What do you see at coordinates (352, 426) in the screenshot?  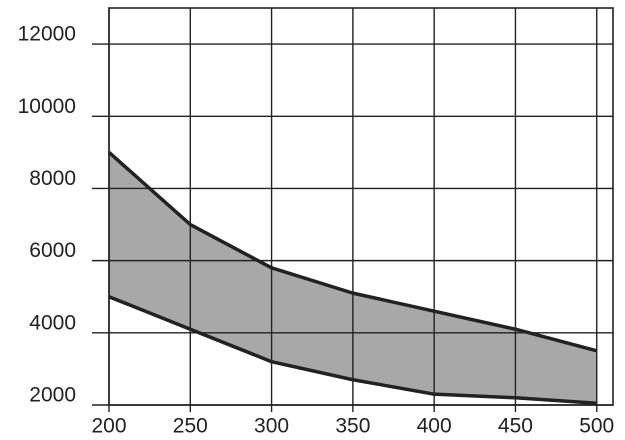 I see `x-tick-label: 350` at bounding box center [352, 426].